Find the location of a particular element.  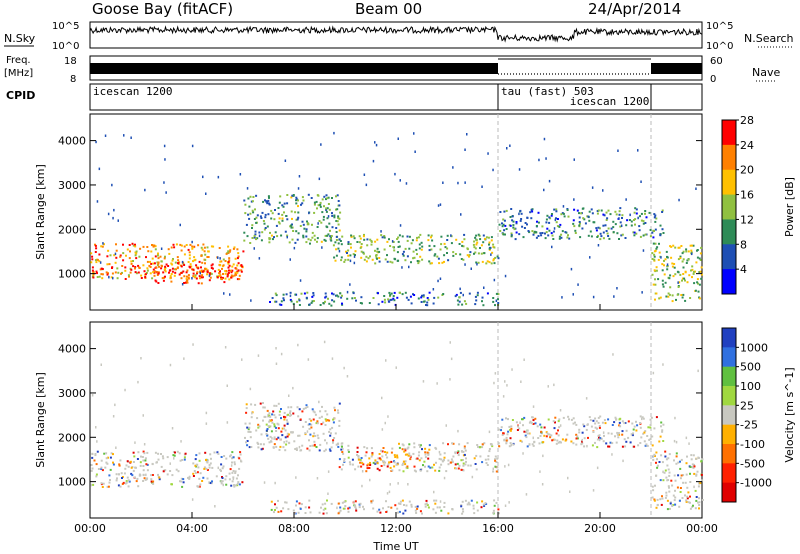

colorbar-swatch is located at coordinates (729, 357).